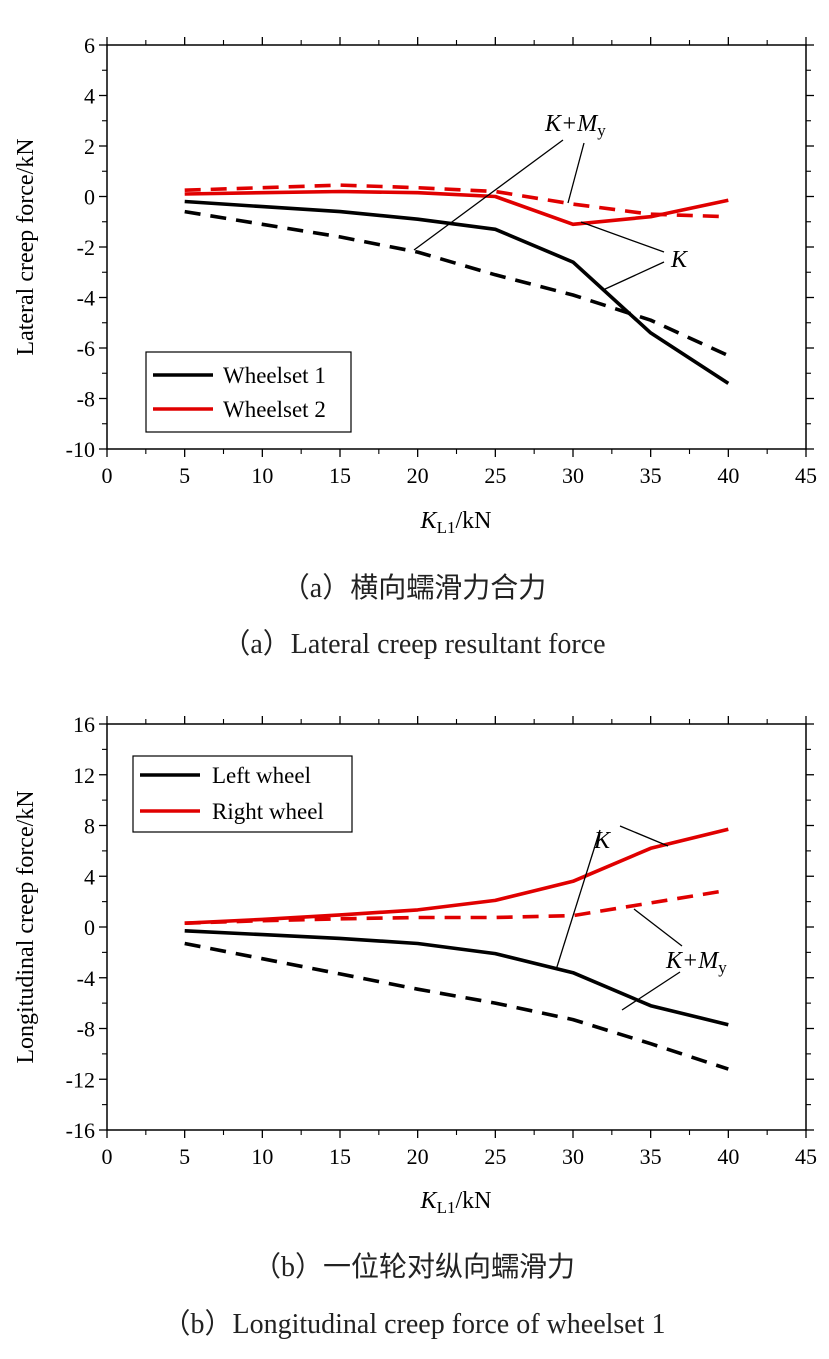  Describe the element at coordinates (274, 375) in the screenshot. I see `legend-label-1: Wheelset 1` at that location.